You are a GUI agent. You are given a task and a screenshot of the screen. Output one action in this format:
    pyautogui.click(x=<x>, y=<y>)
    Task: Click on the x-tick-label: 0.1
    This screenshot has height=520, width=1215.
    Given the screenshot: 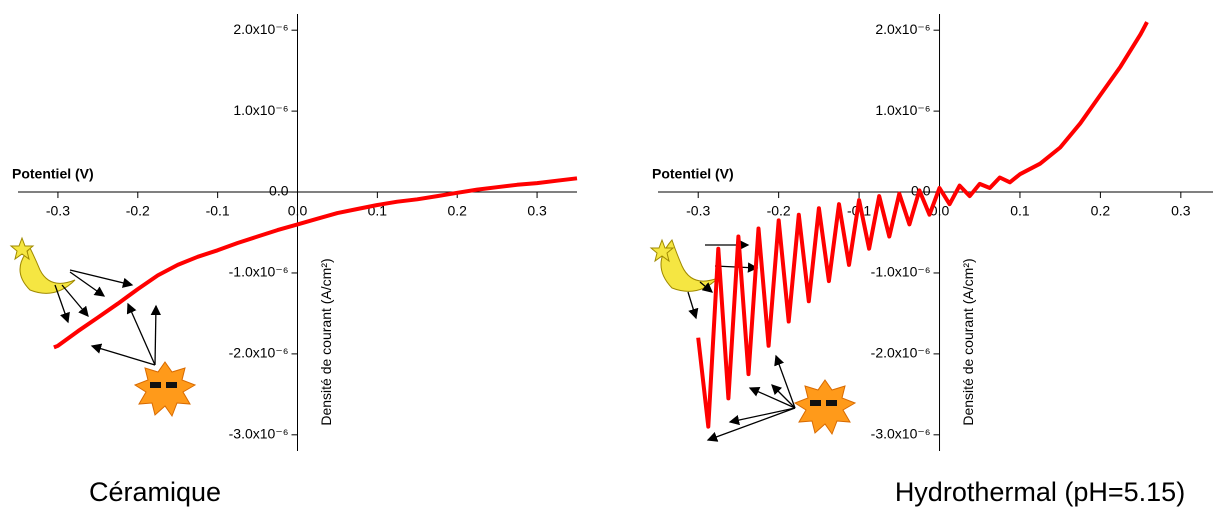 What is the action you would take?
    pyautogui.click(x=1020, y=211)
    